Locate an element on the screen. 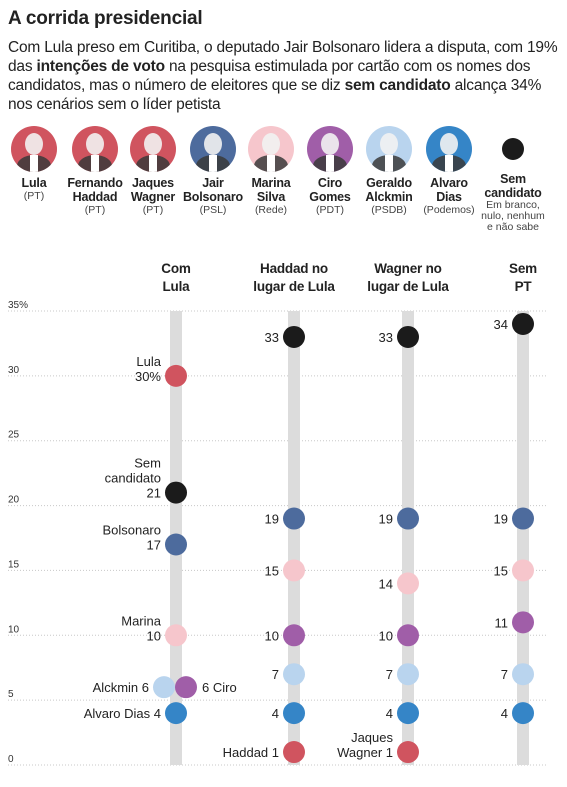 The width and height of the screenshot is (567, 787). candidate-name: Geraldo Alckmin is located at coordinates (389, 190).